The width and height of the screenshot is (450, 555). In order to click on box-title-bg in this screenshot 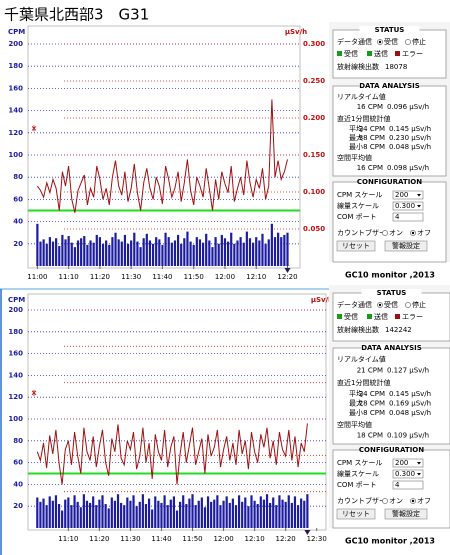, I will do `click(389, 86)`.